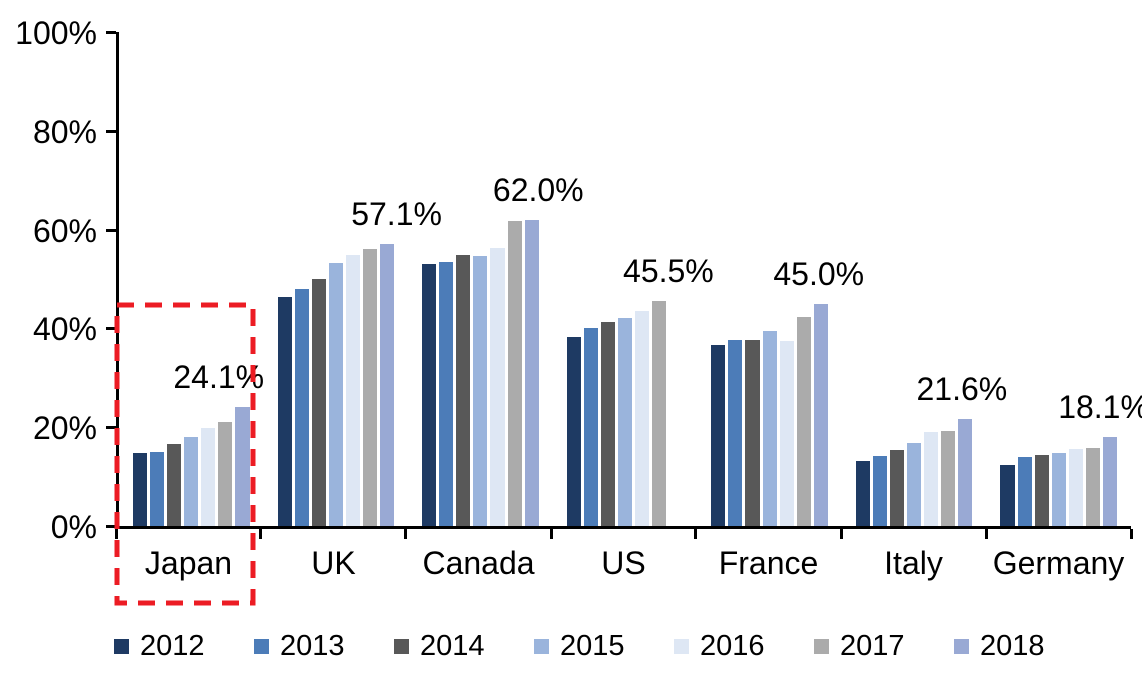 Image resolution: width=1142 pixels, height=683 pixels. What do you see at coordinates (913, 563) in the screenshot?
I see `x-axis-label-italy: Italy` at bounding box center [913, 563].